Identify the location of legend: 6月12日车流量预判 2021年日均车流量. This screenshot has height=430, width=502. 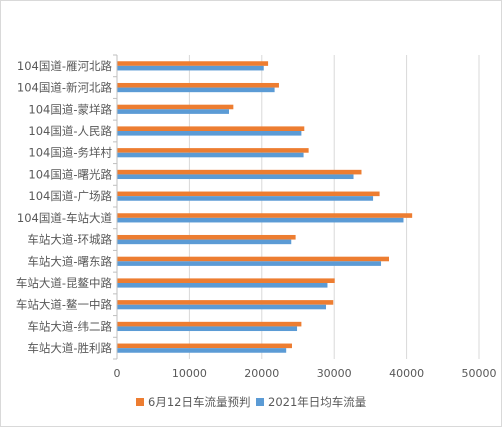
(251, 402).